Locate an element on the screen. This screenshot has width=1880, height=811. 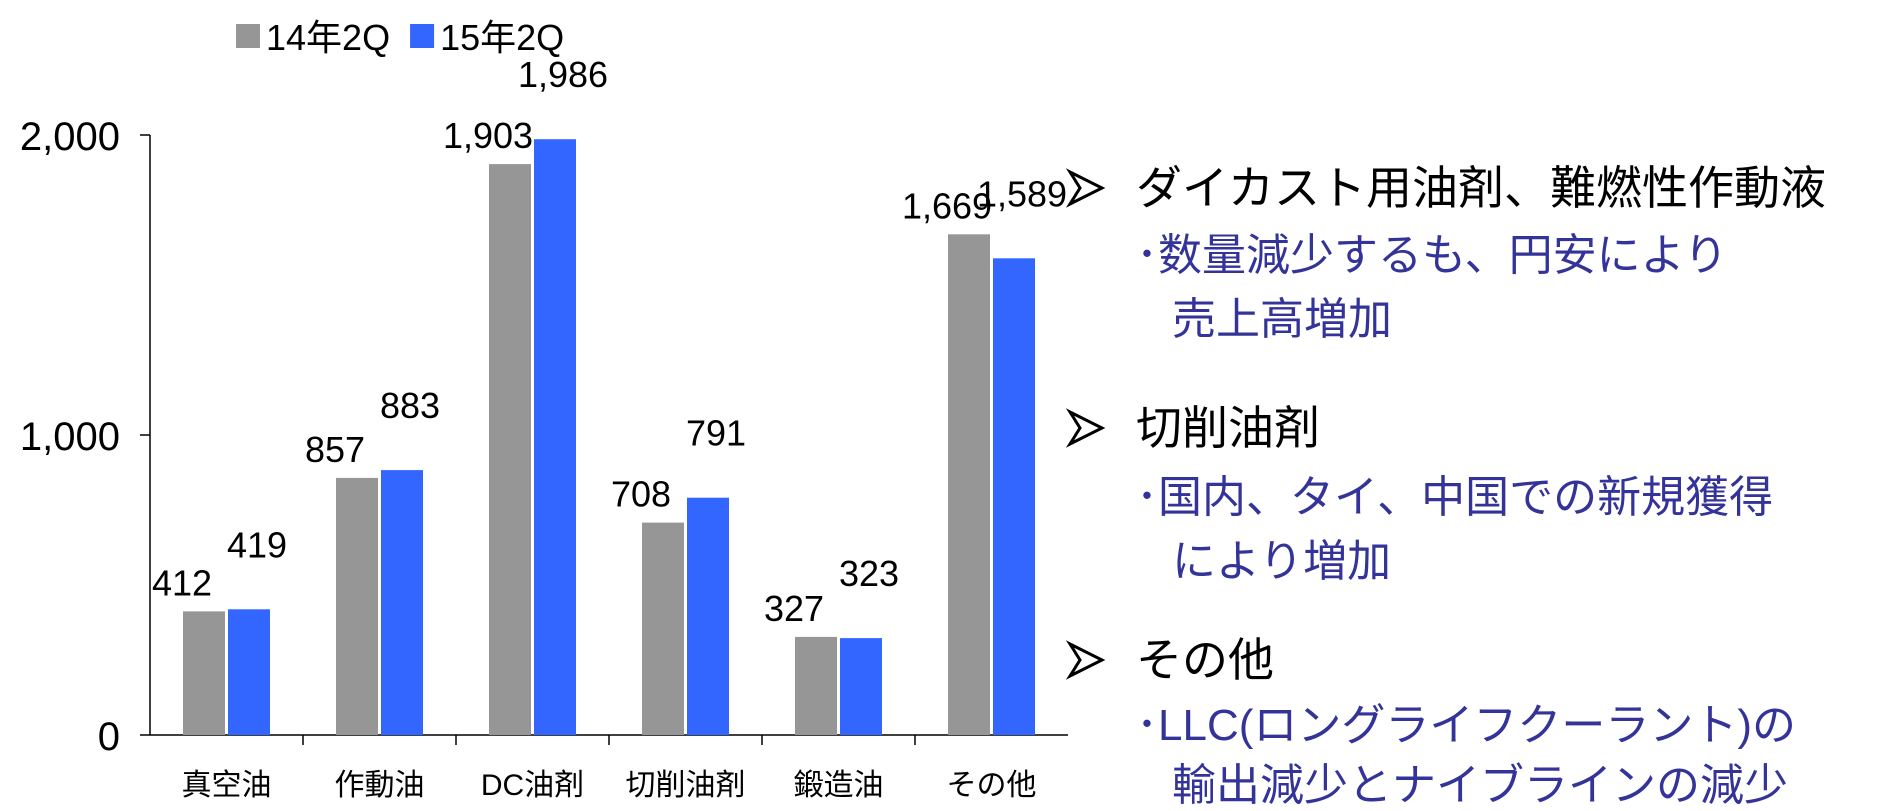
annotation-line: ･国内、タイ、中国での新規獲得 is located at coordinates (1454, 497).